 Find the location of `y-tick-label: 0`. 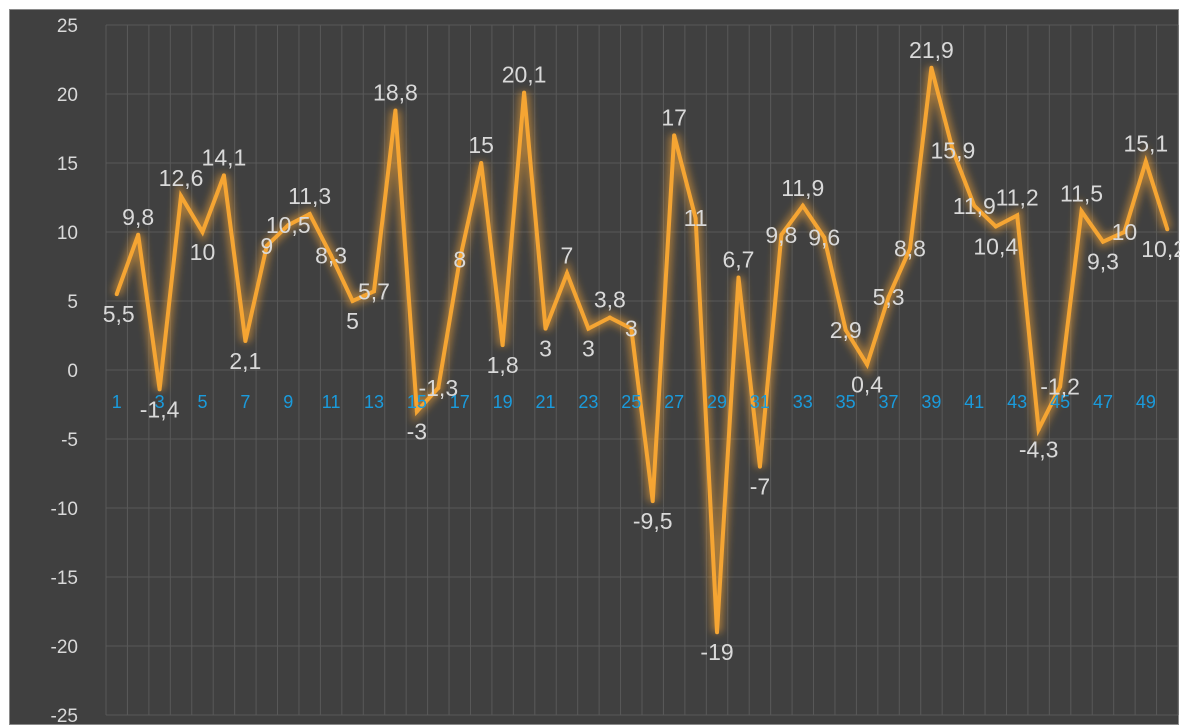

y-tick-label: 0 is located at coordinates (72, 371).